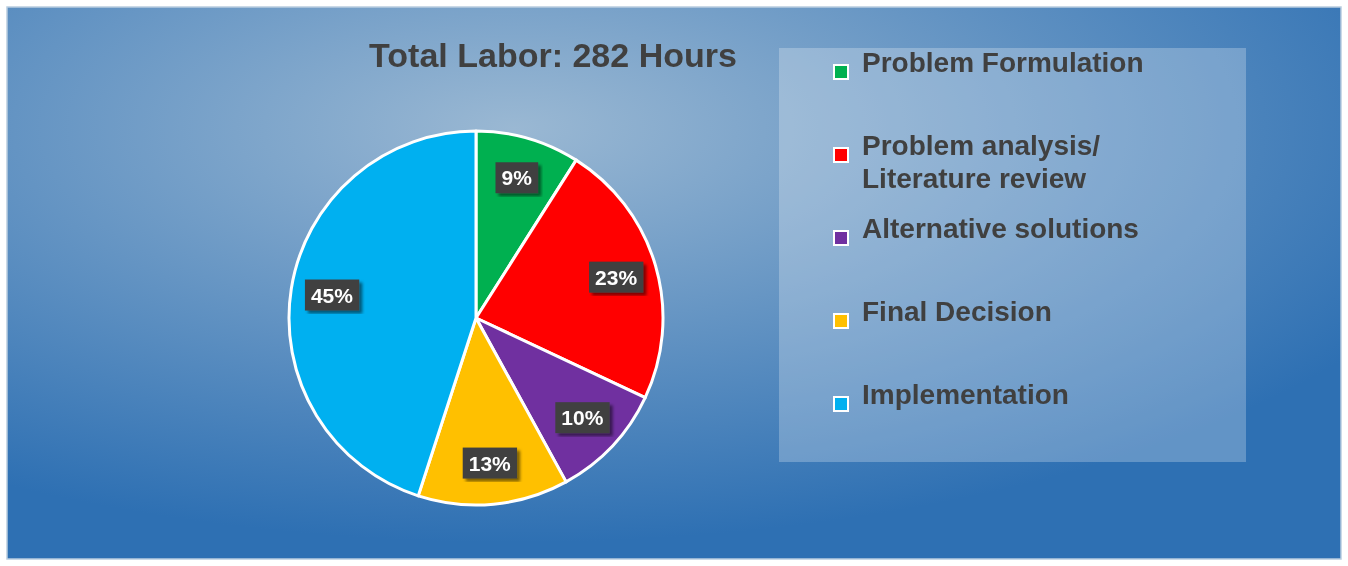 This screenshot has height=566, width=1348. I want to click on data-label: 23%, so click(616, 277).